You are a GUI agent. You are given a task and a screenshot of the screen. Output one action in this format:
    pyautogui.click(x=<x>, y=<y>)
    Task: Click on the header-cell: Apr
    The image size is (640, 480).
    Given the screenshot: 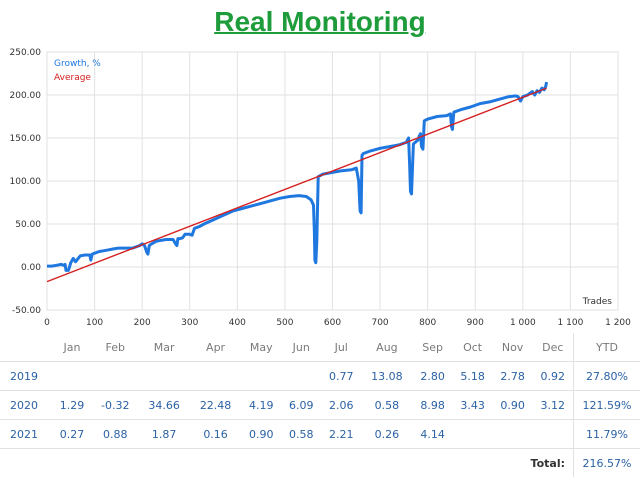 What is the action you would take?
    pyautogui.click(x=216, y=347)
    